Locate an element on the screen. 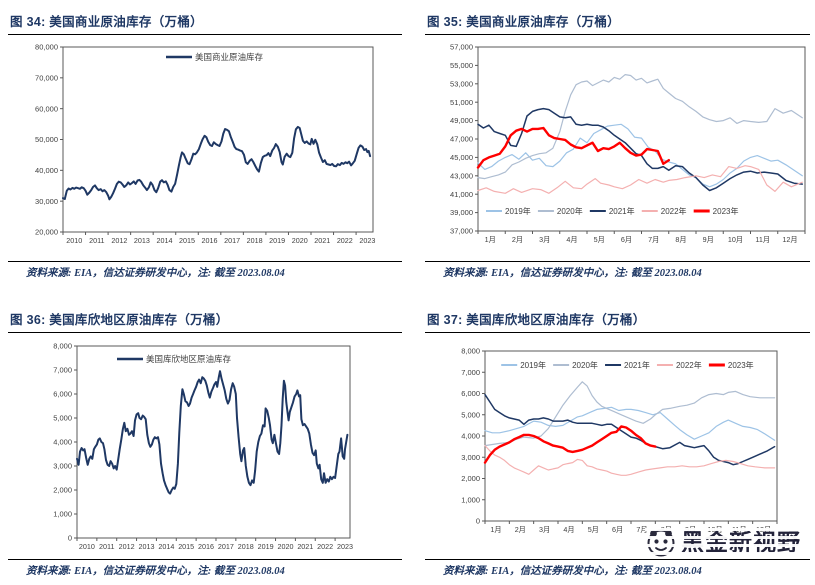 This screenshot has width=815, height=585. svg-text: 2016 is located at coordinates (206, 546).